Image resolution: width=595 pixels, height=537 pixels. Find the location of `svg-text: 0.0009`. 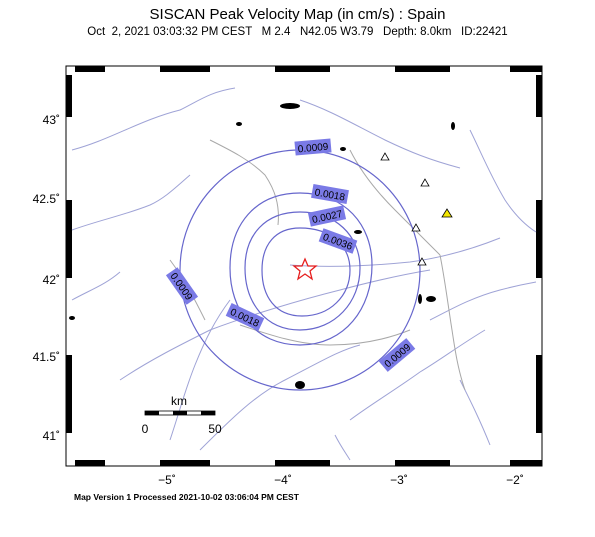

svg-text: 0.0009 is located at coordinates (313, 149).